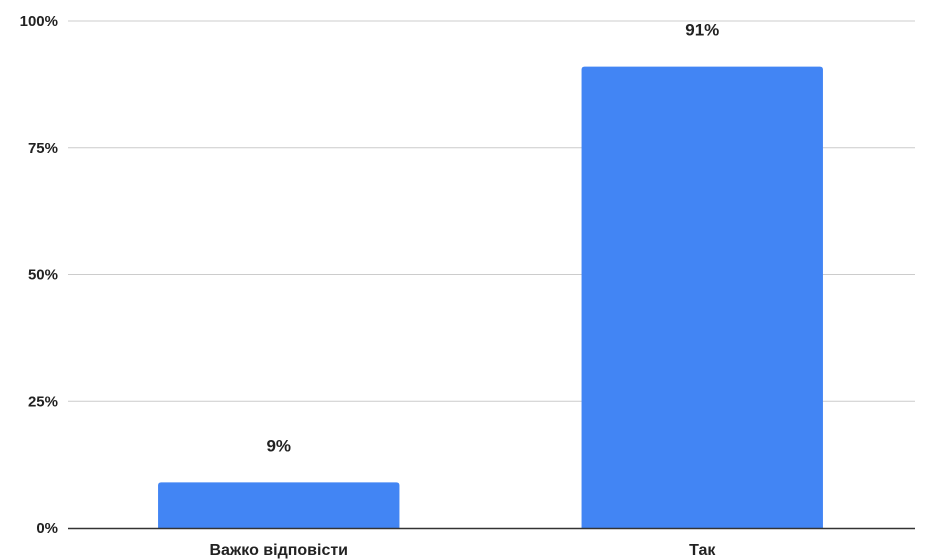  I want to click on bar-важко-відповісти, so click(279, 505).